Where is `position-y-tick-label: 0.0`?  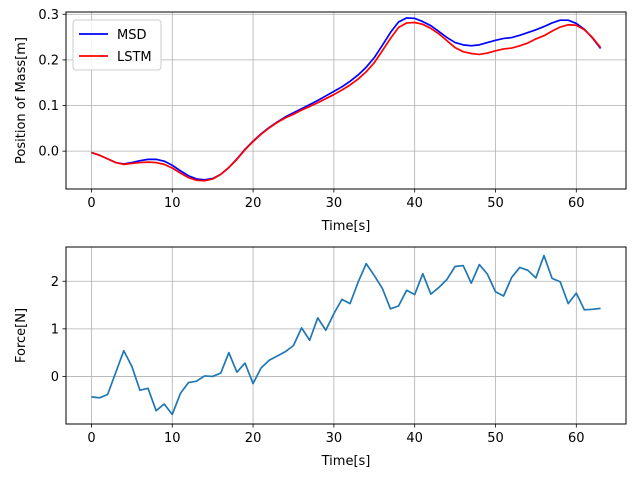
position-y-tick-label: 0.0 is located at coordinates (48, 152).